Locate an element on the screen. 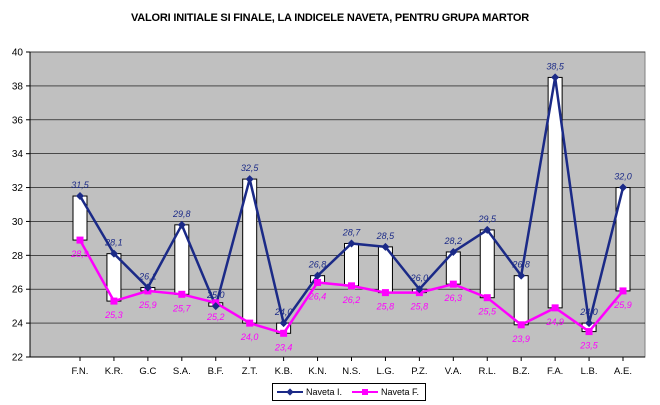 The image size is (660, 405). legend-item-naveta-i: Naveta I. is located at coordinates (309, 392).